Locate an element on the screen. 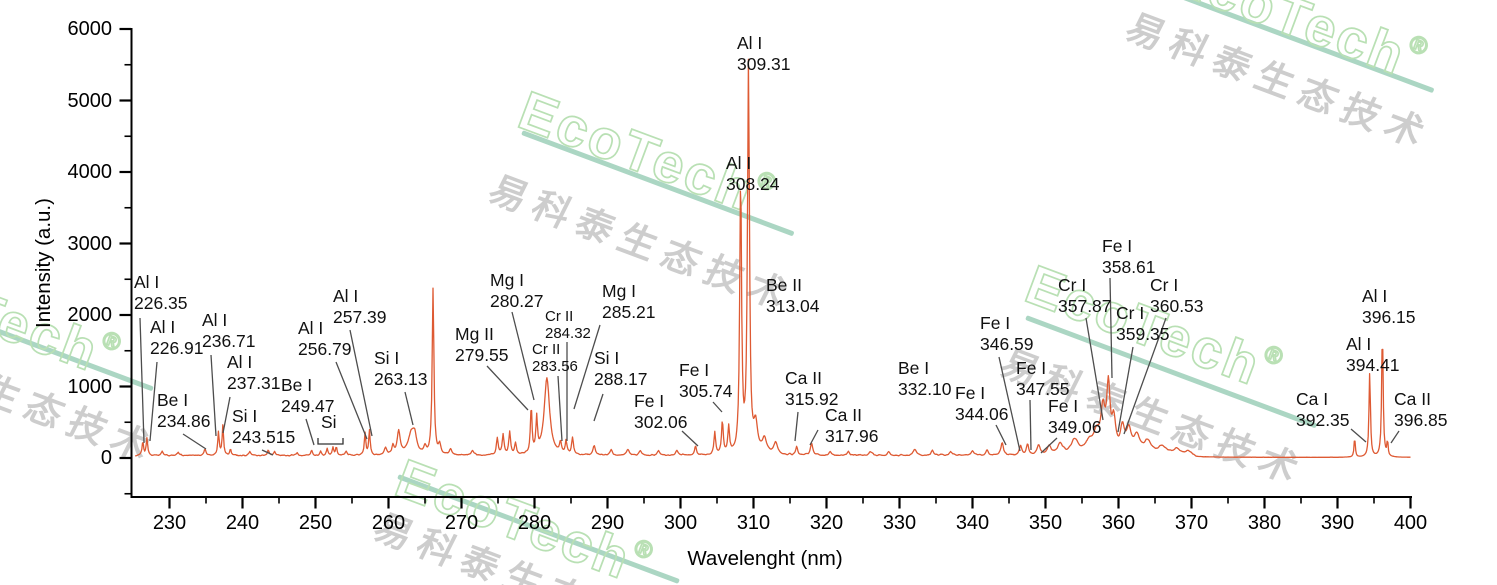 The width and height of the screenshot is (1497, 585). si-group-bracket is located at coordinates (330, 441).